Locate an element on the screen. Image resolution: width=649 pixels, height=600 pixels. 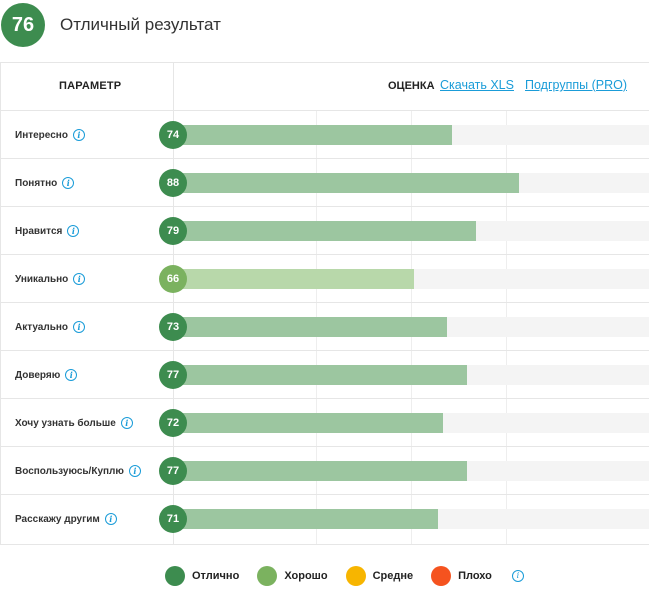
table-row: Расскажу другим i 71 is located at coordinates (325, 519).